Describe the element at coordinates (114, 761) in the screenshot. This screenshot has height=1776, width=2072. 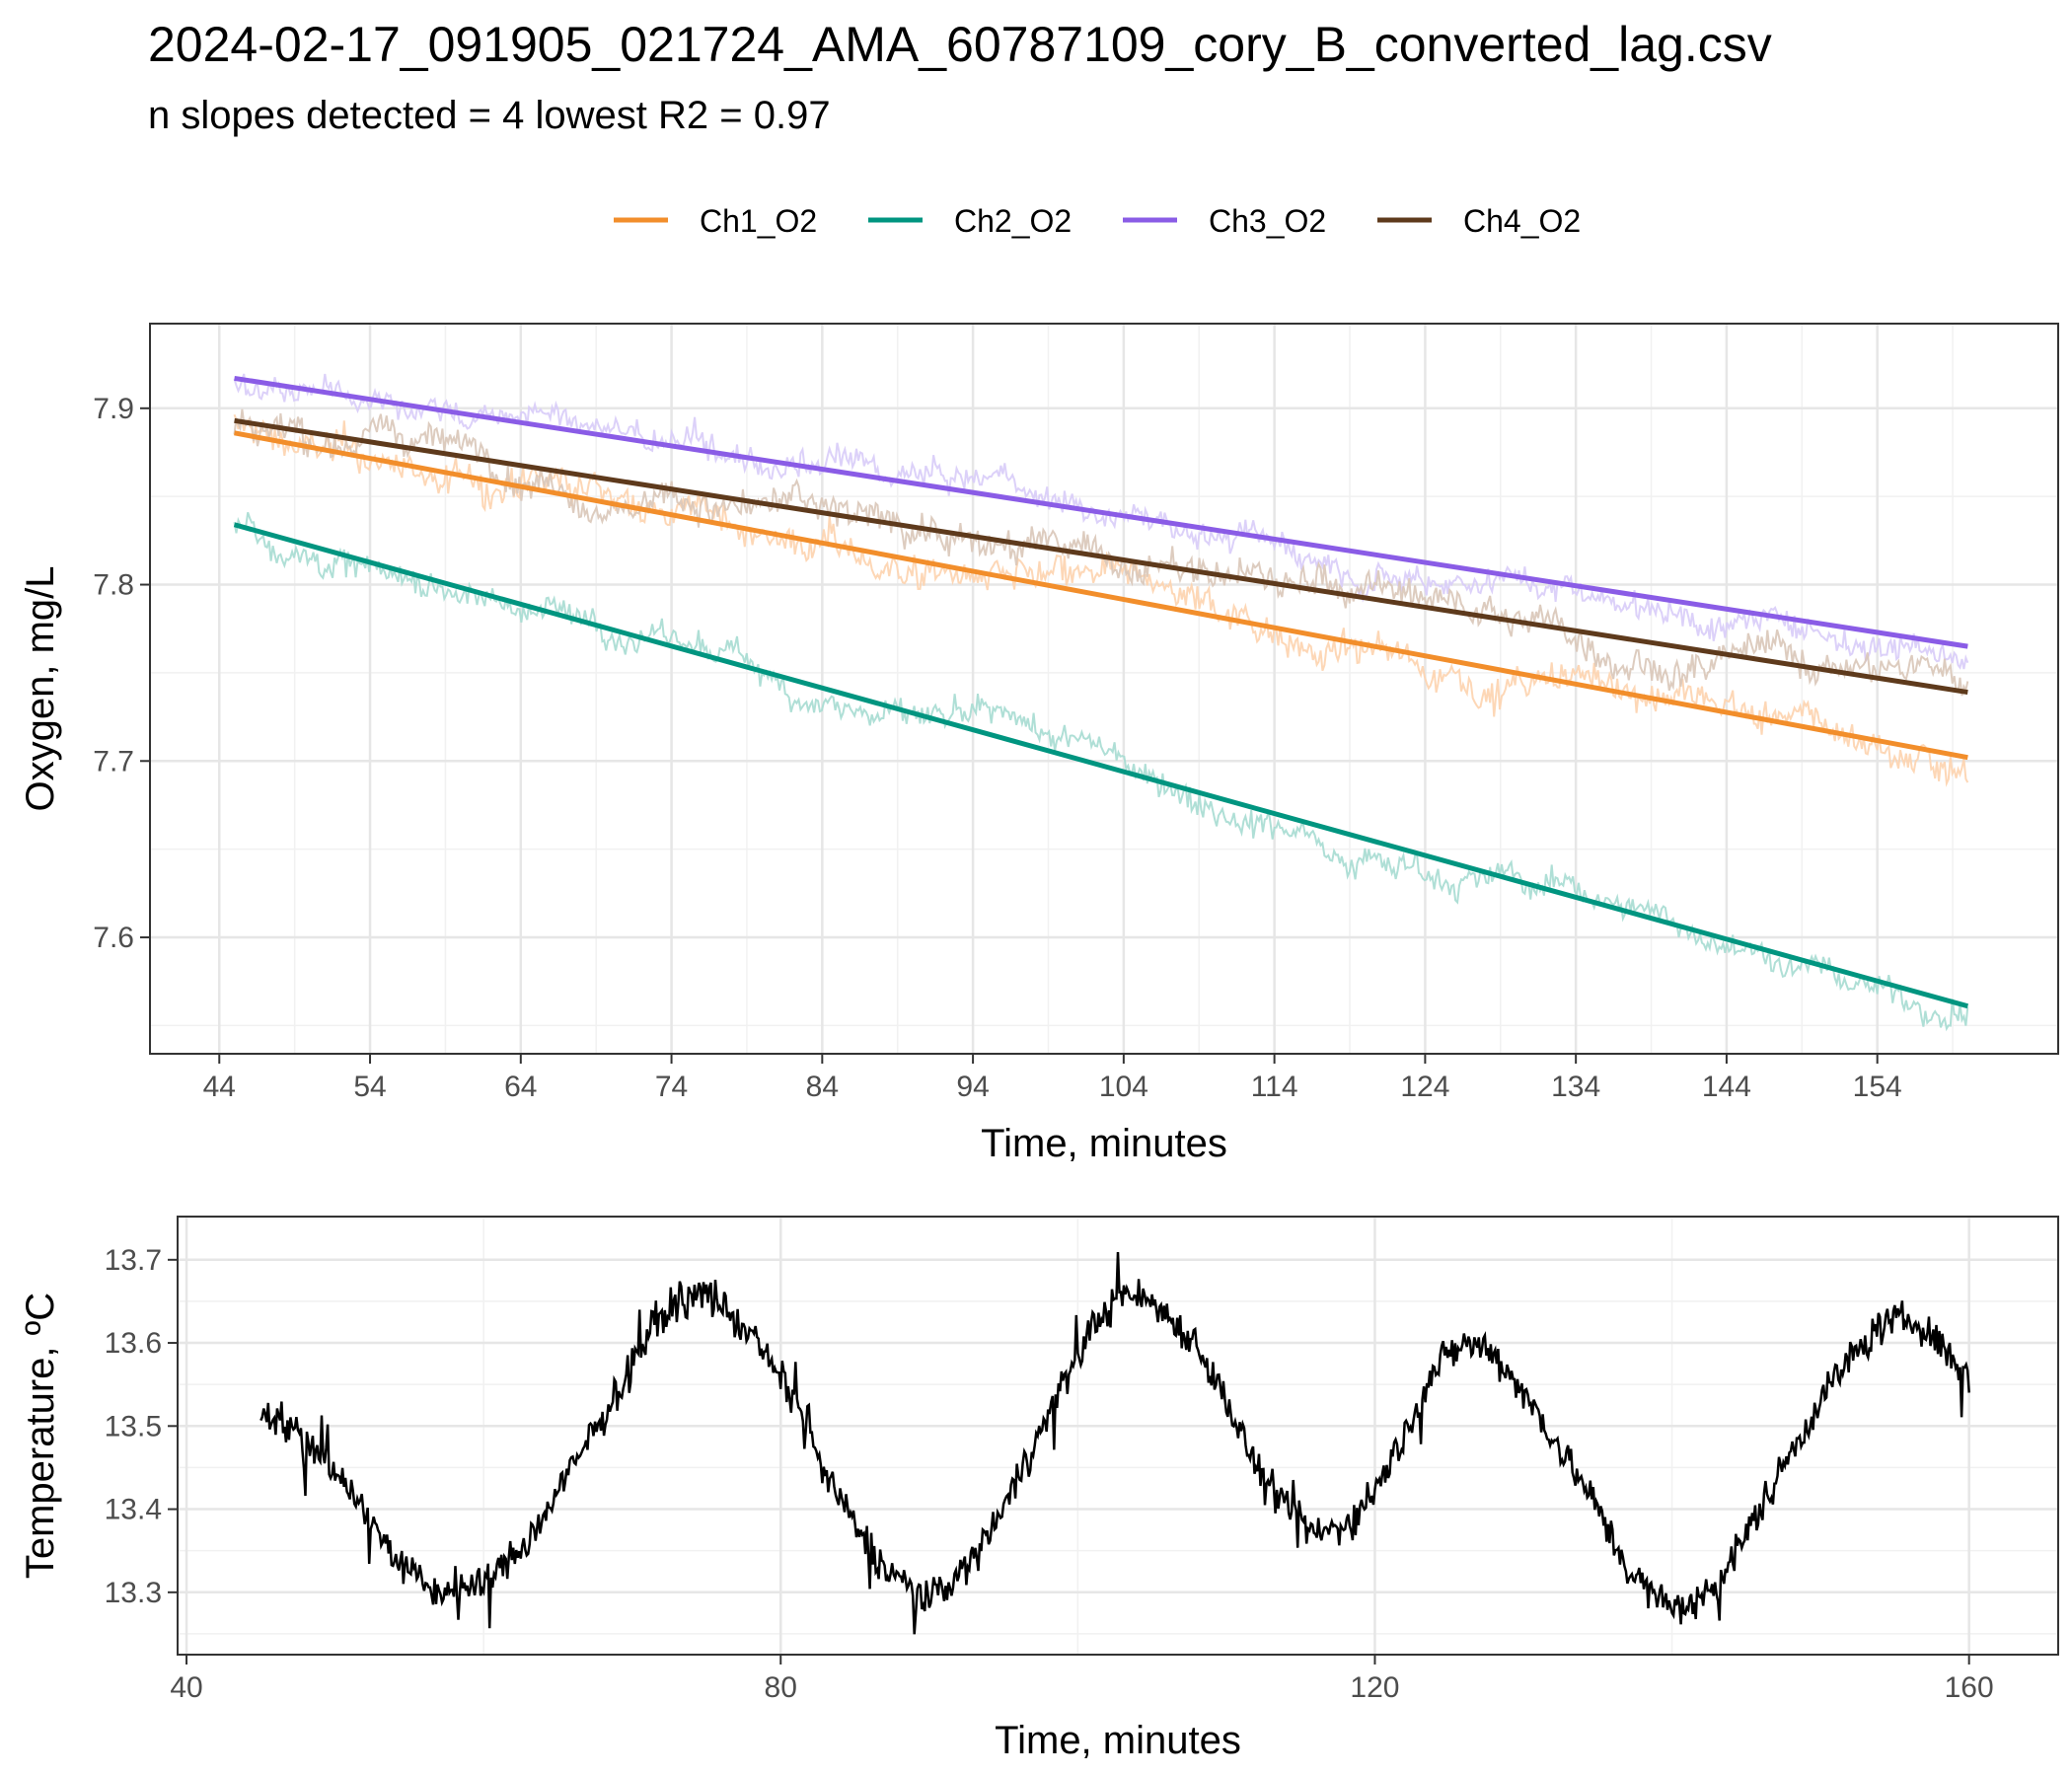
I see `oxygen-y-tick-label: 7.7` at that location.